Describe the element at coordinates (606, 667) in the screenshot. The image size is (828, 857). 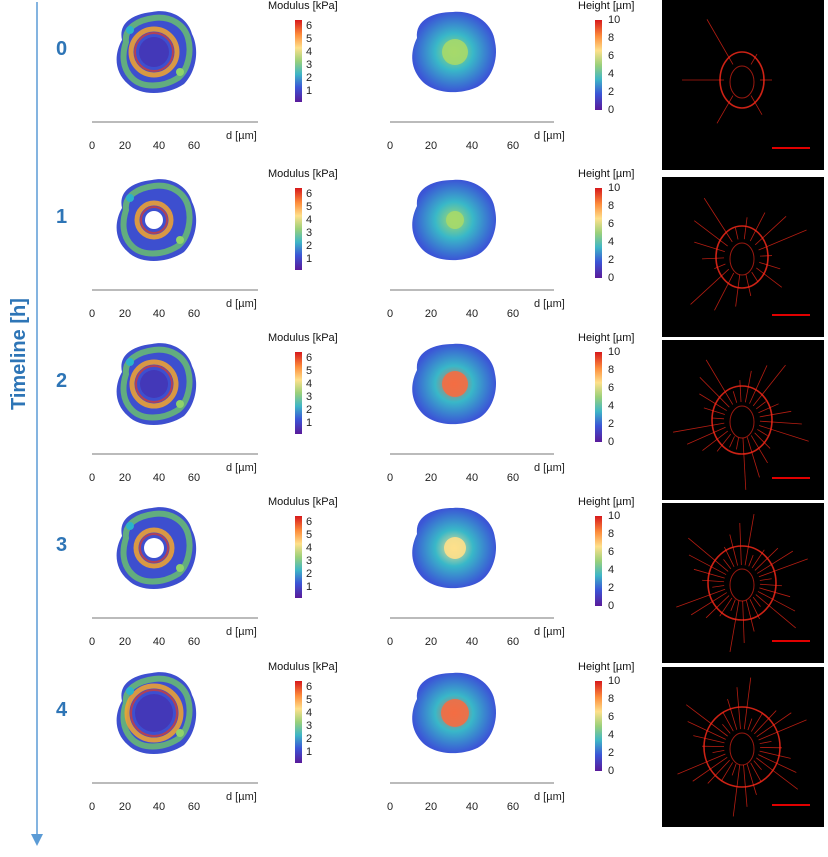
I see `height-title: Height [µm]` at that location.